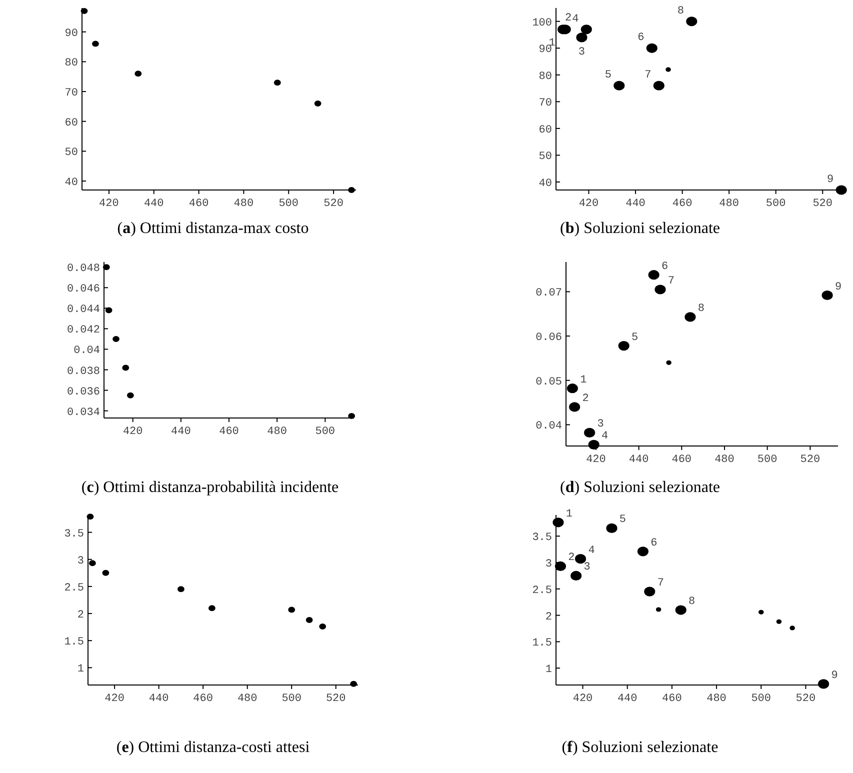  What do you see at coordinates (83, 412) in the screenshot?
I see `y-tick-label: 0.034` at bounding box center [83, 412].